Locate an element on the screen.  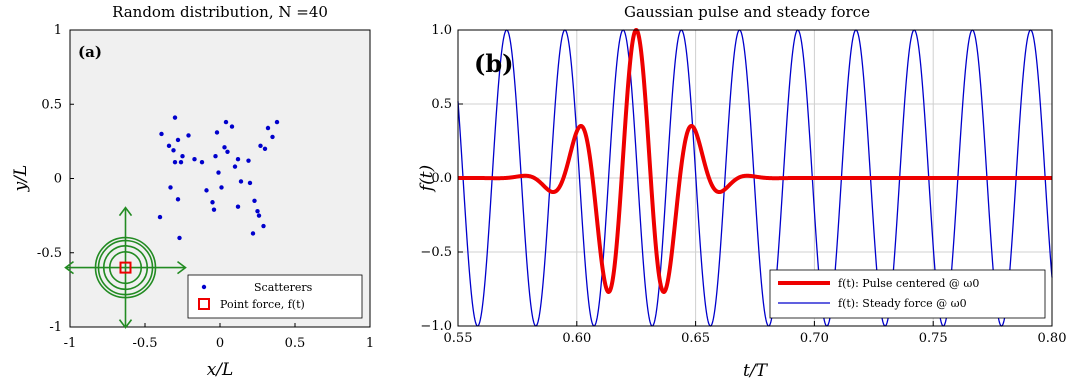
point-force-marker is located at coordinates (125, 267).